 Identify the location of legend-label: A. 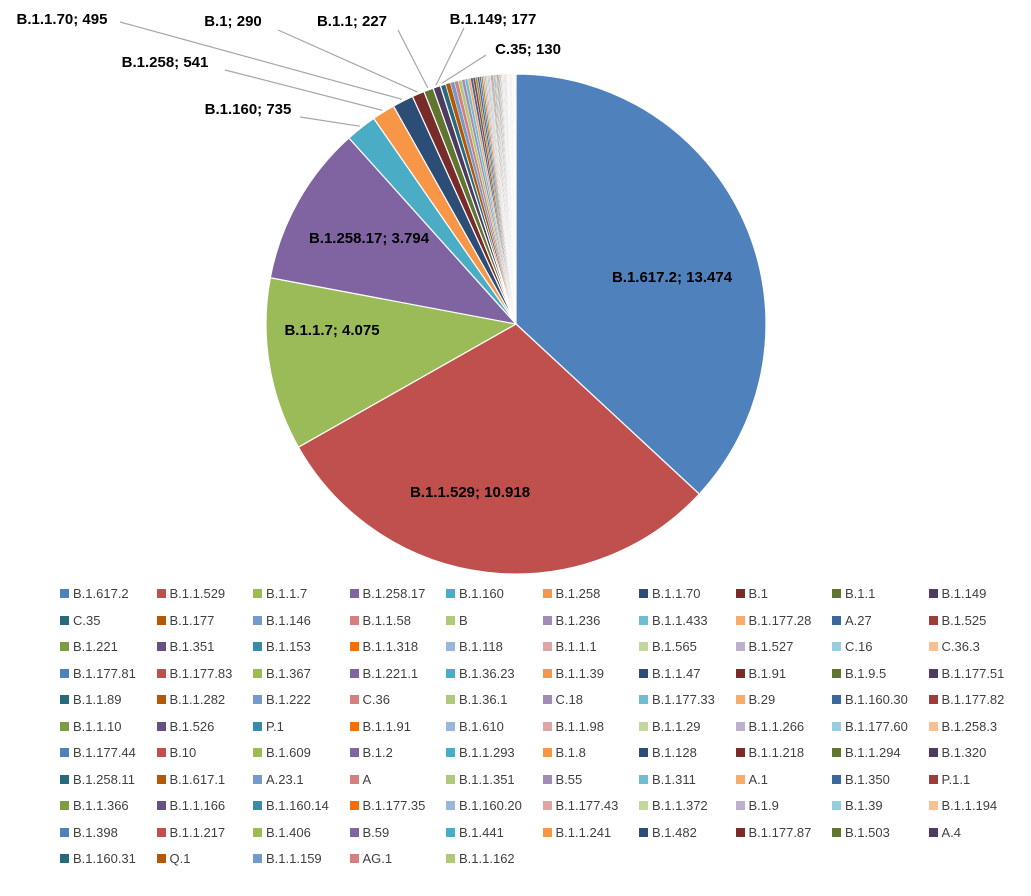
(367, 779).